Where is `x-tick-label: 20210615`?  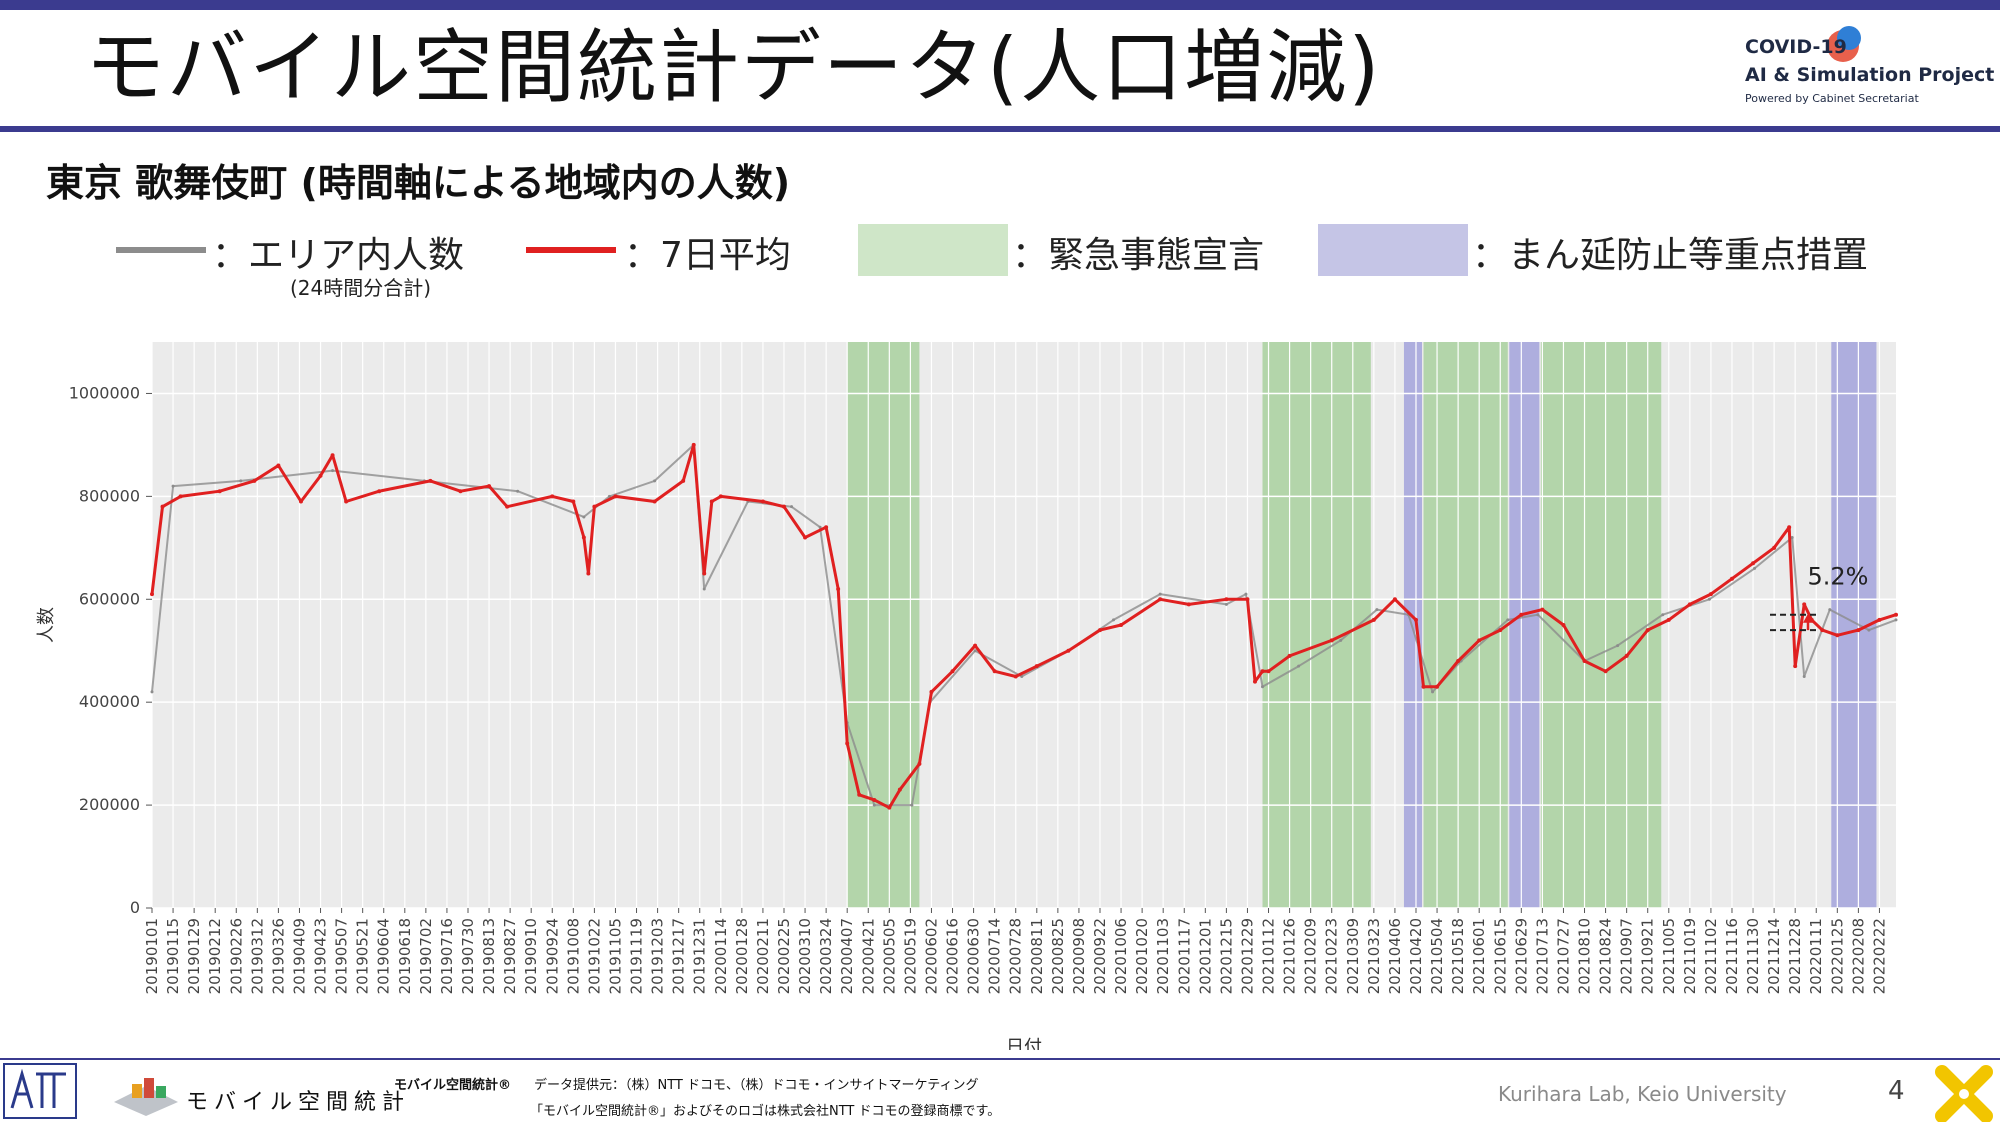 x-tick-label: 20210615 is located at coordinates (1500, 956).